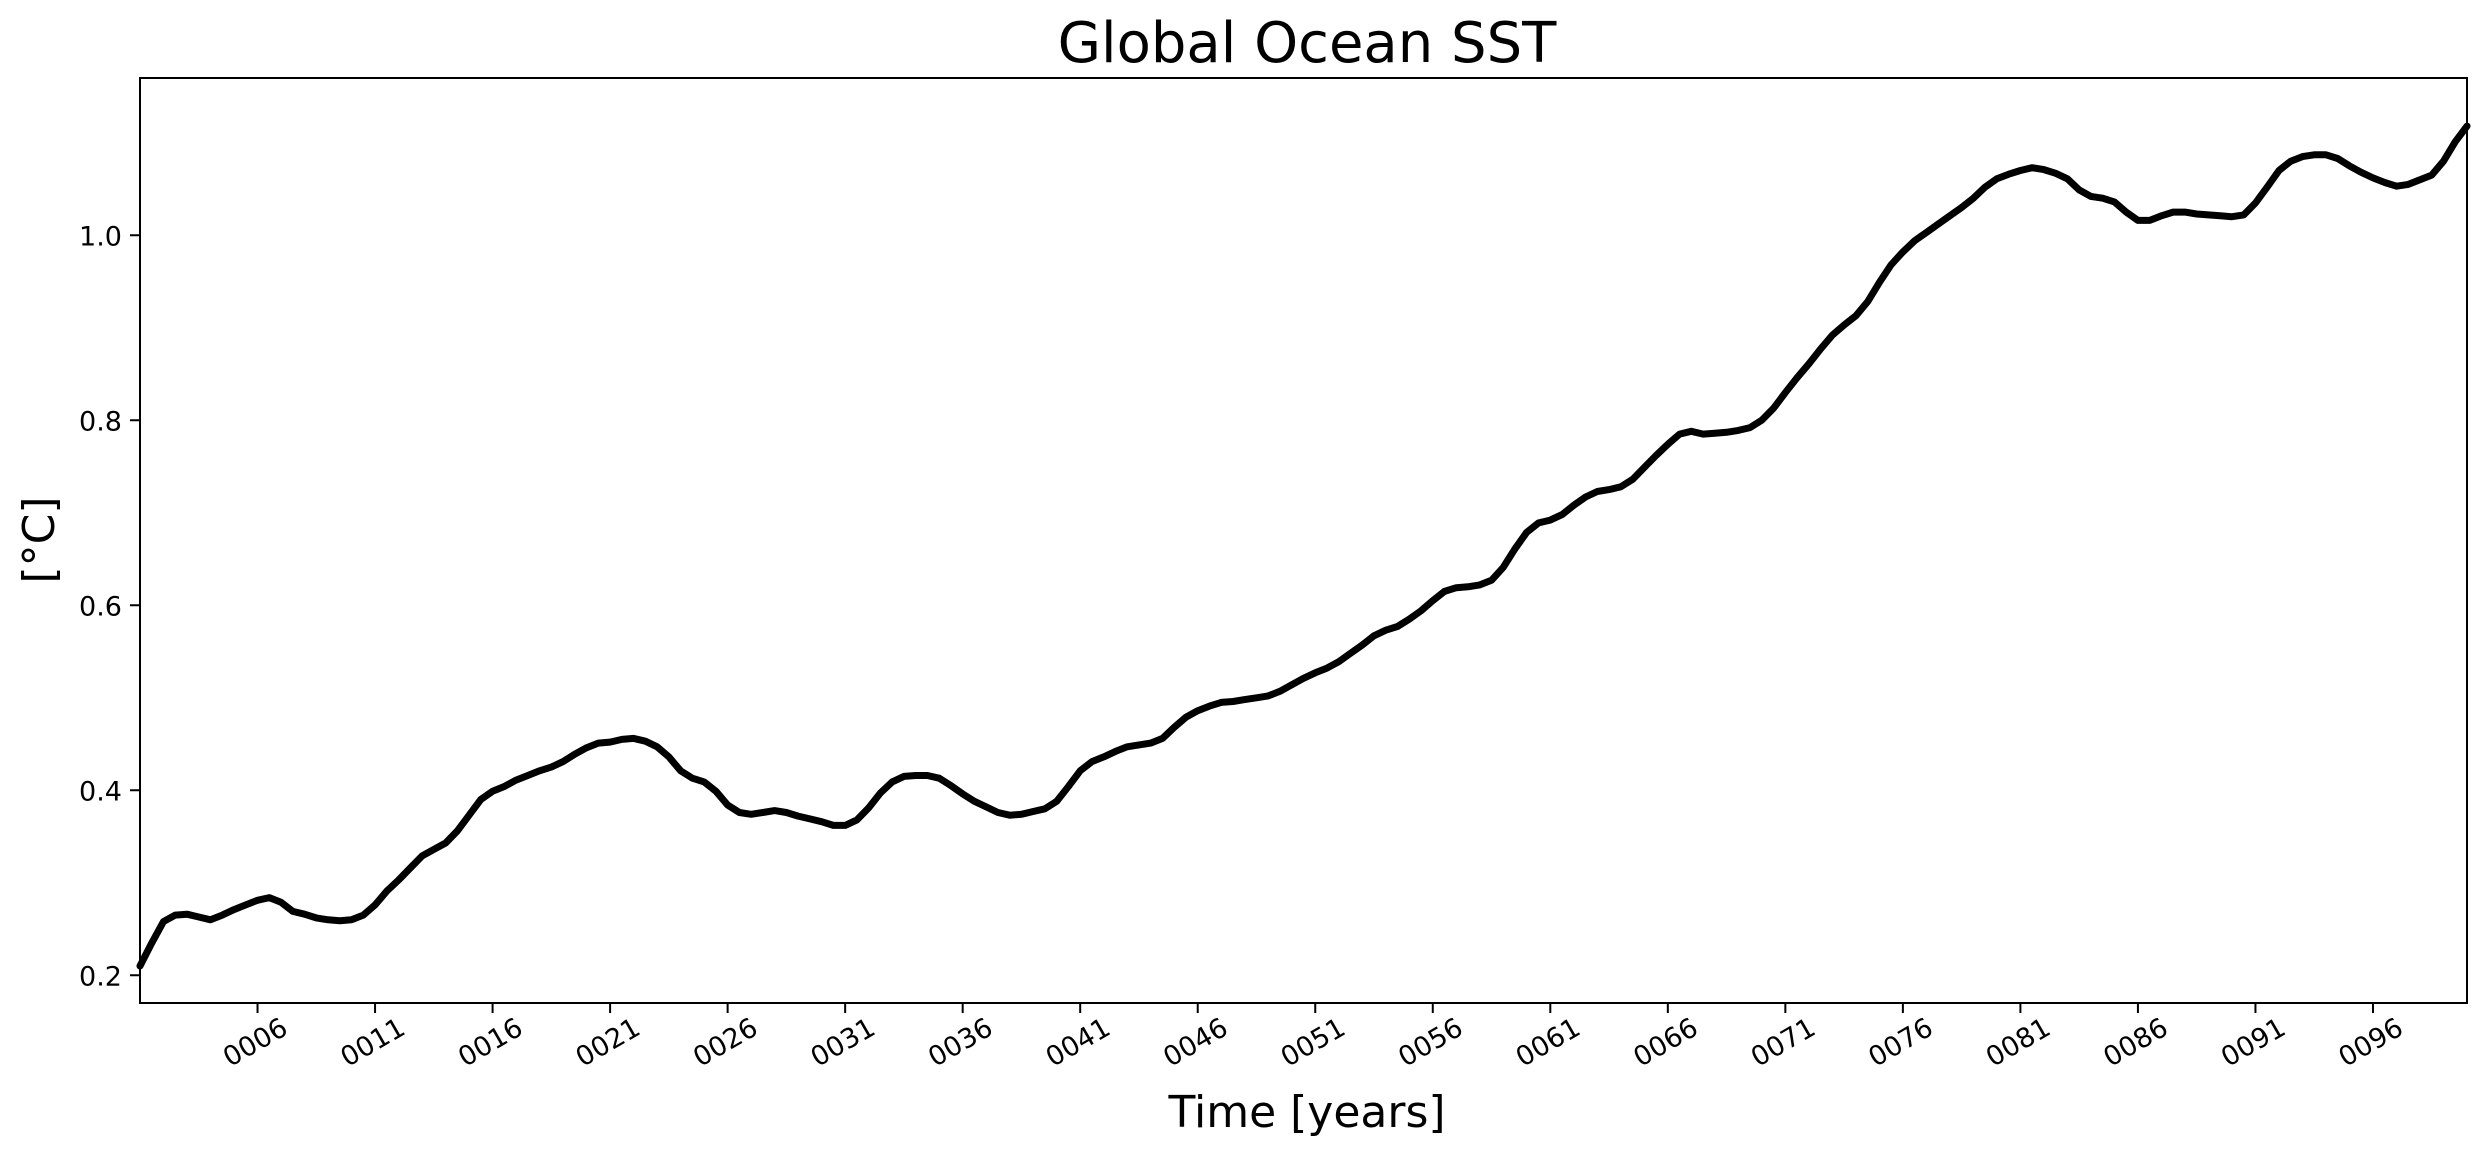 The height and width of the screenshot is (1155, 2487). I want to click on x-tick-label: 0016, so click(490, 1042).